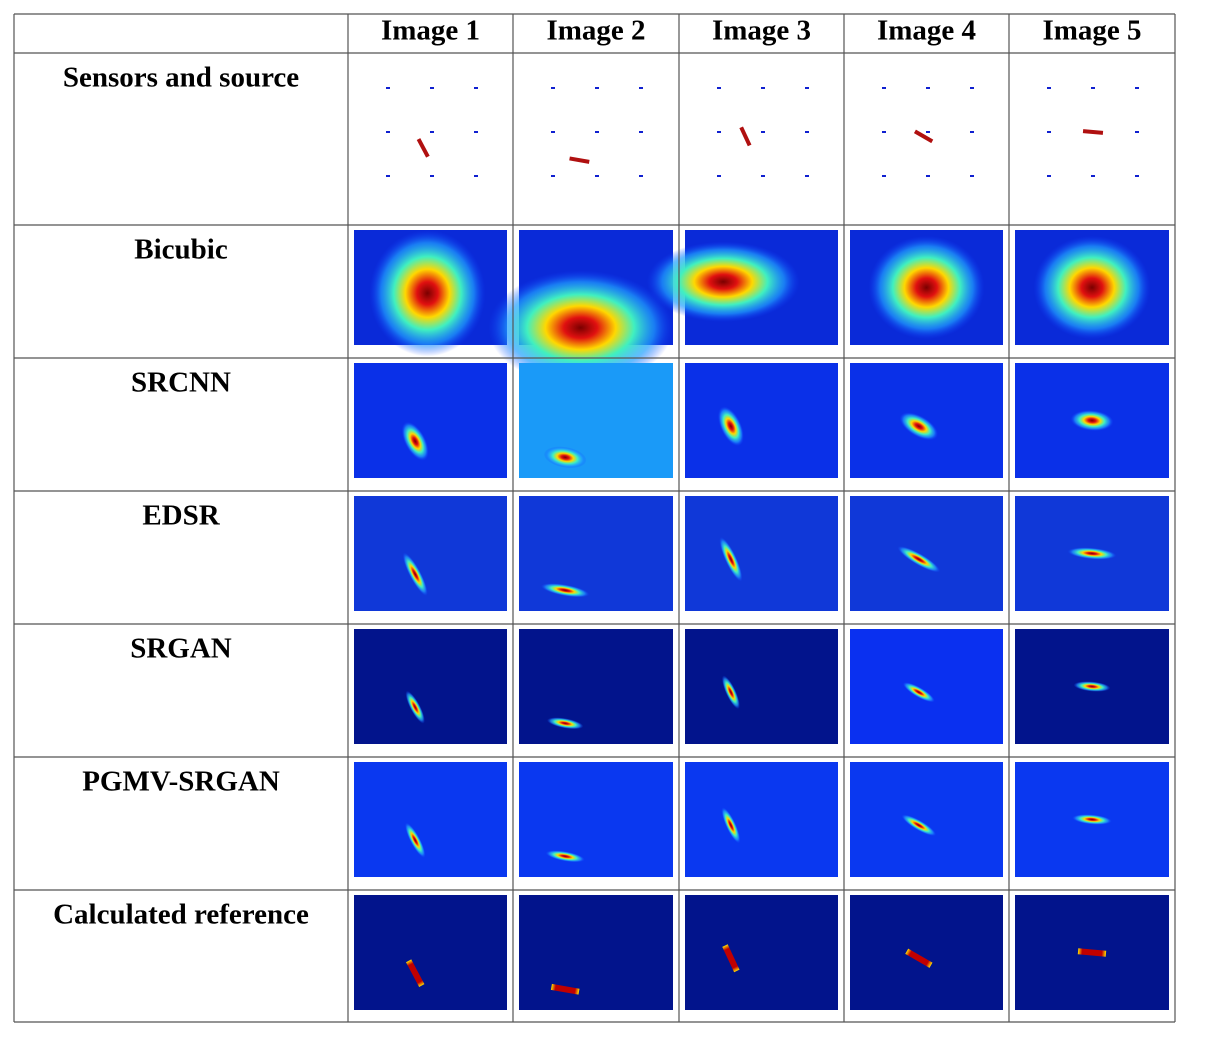  I want to click on row-label: PGMV-SRGAN, so click(181, 782).